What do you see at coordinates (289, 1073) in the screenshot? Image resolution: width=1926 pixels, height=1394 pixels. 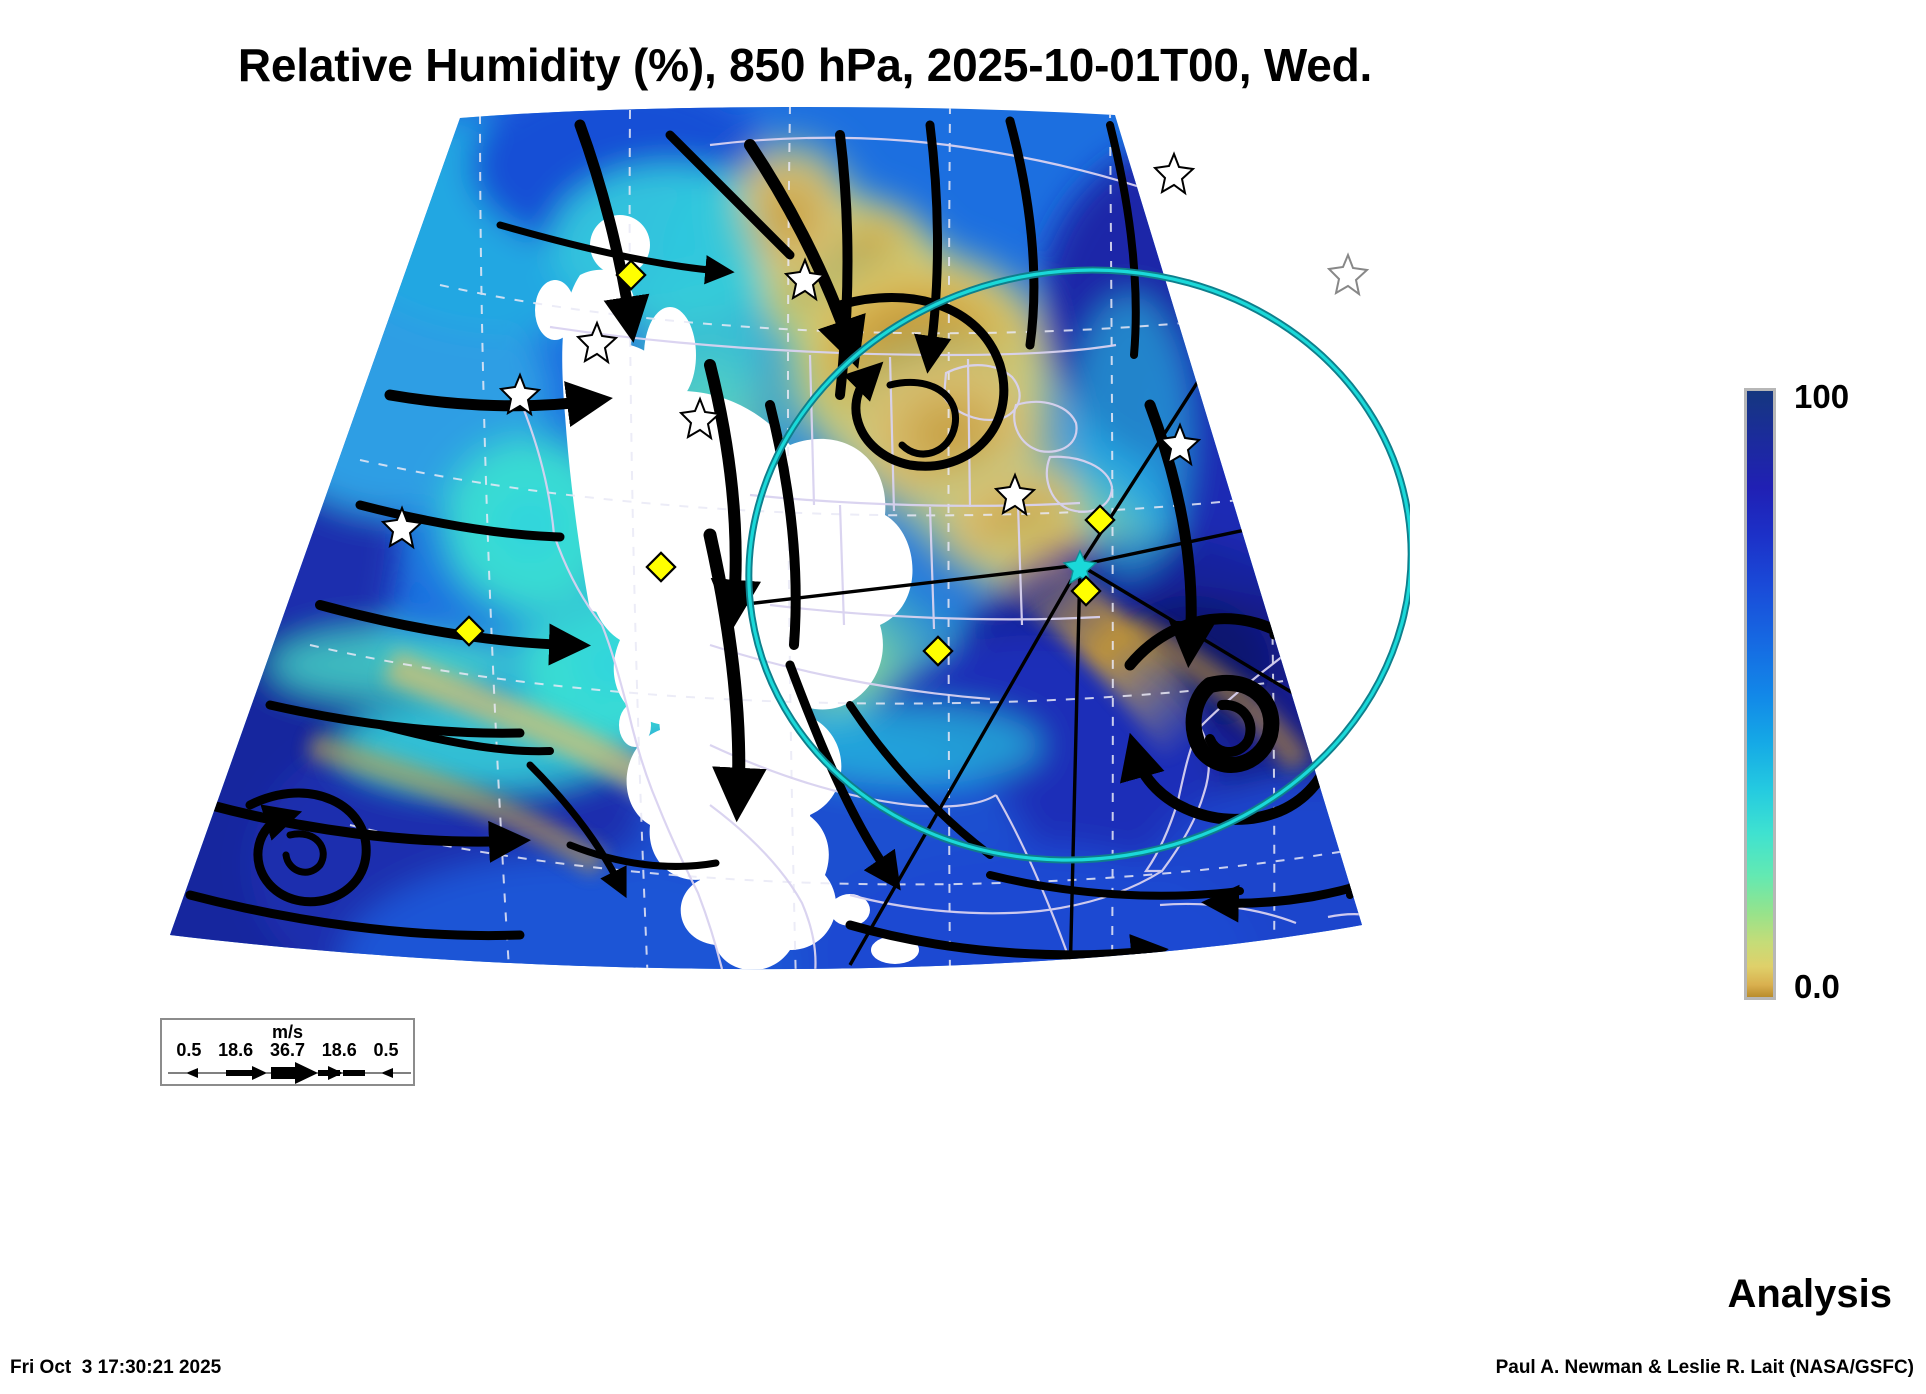 I see `wind-legend-arrow-icon` at bounding box center [289, 1073].